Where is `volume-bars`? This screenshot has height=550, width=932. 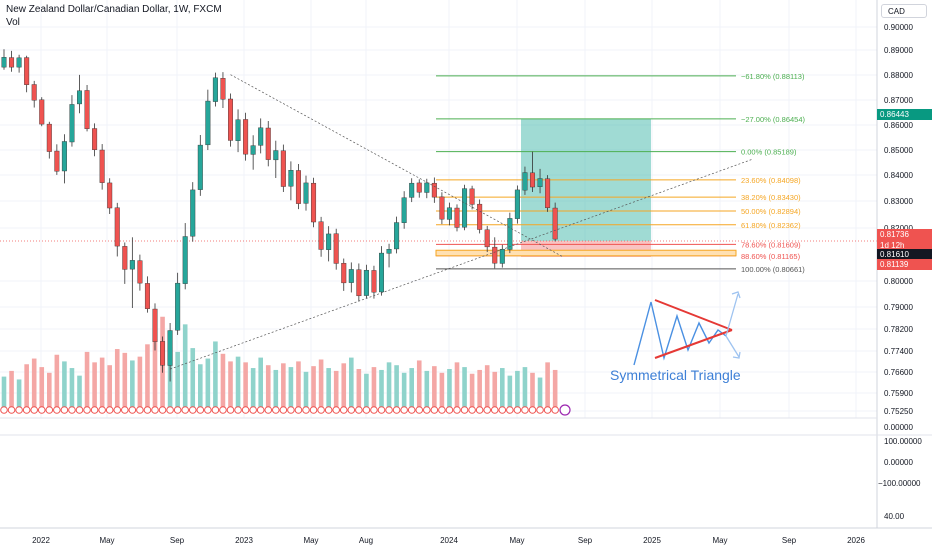
volume-bars is located at coordinates (279, 361).